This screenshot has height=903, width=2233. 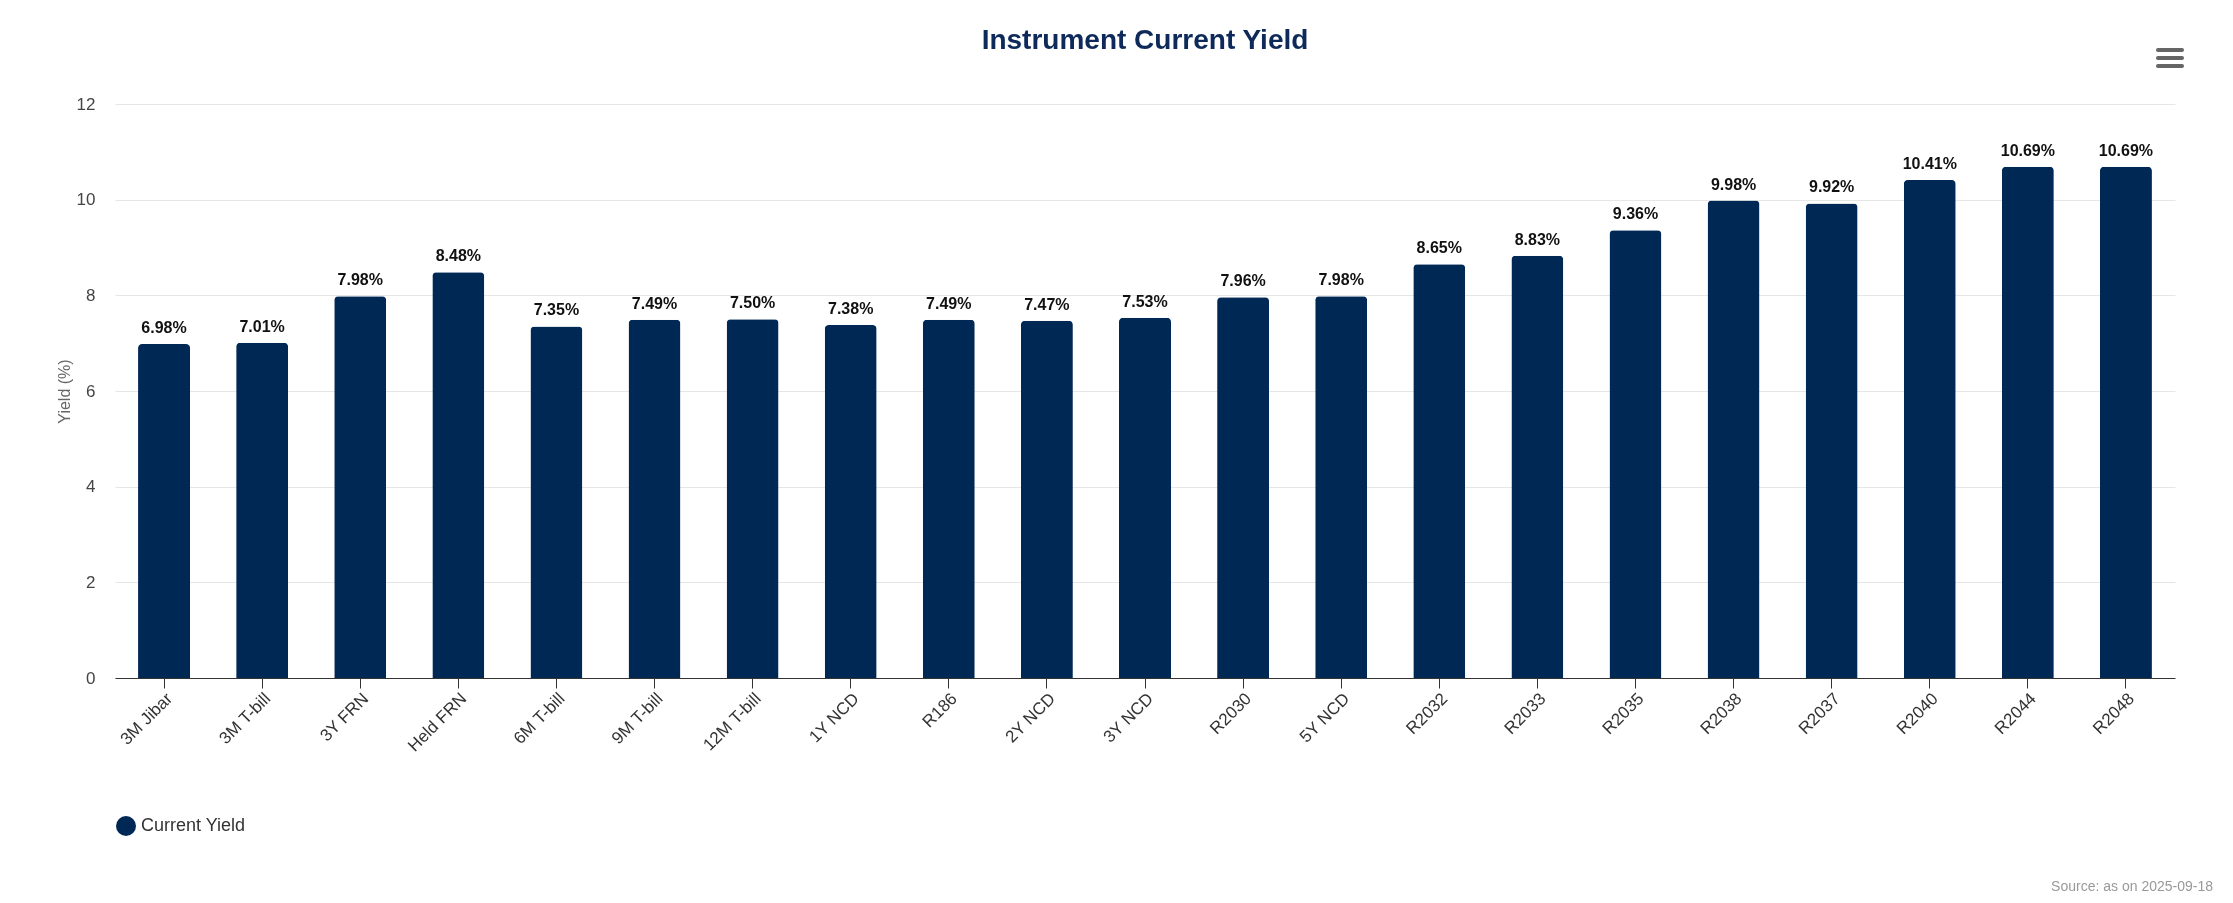 What do you see at coordinates (1831, 187) in the screenshot?
I see `data-label: 9.92%` at bounding box center [1831, 187].